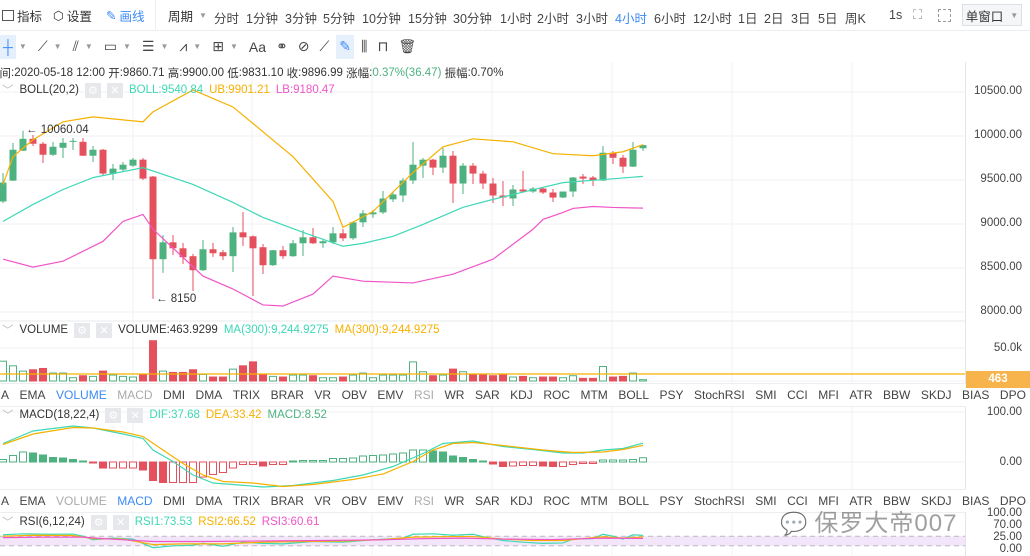 The width and height of the screenshot is (1030, 556). What do you see at coordinates (855, 19) in the screenshot?
I see `period-周K: 周K` at bounding box center [855, 19].